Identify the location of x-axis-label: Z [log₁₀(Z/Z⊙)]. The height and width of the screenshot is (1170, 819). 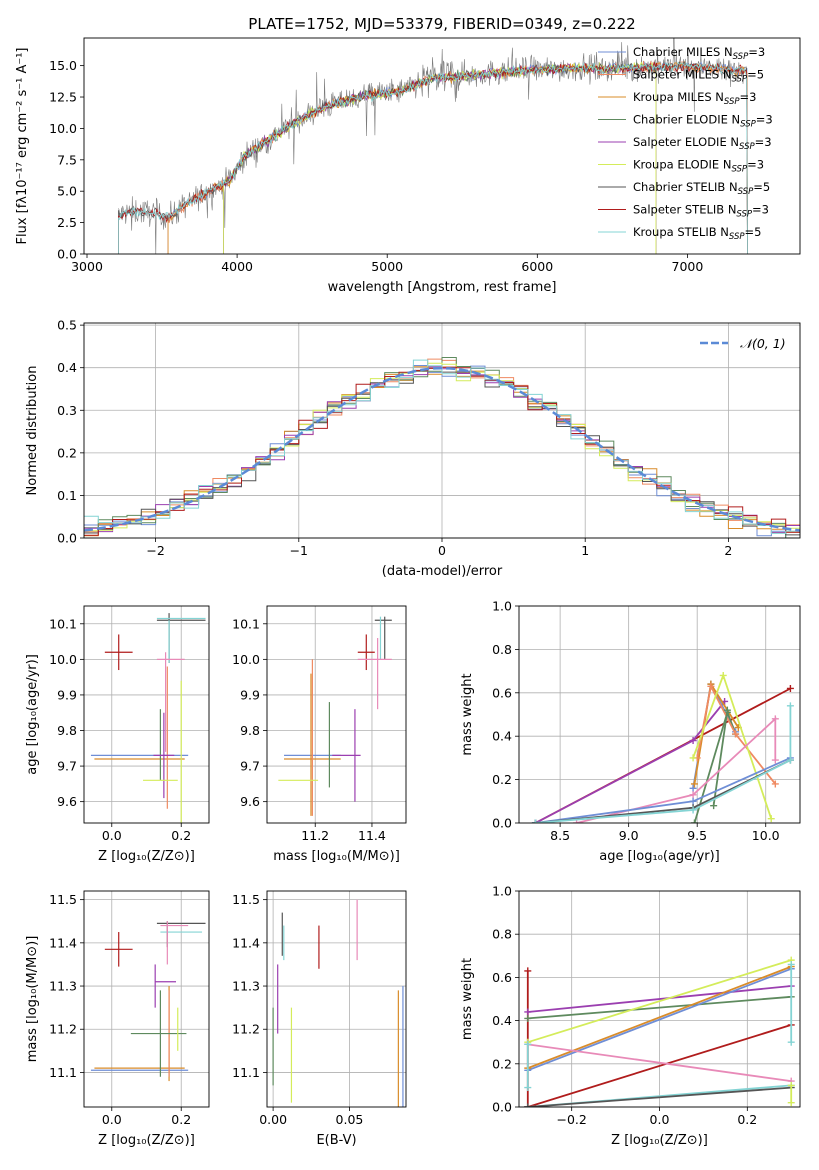
(659, 1140).